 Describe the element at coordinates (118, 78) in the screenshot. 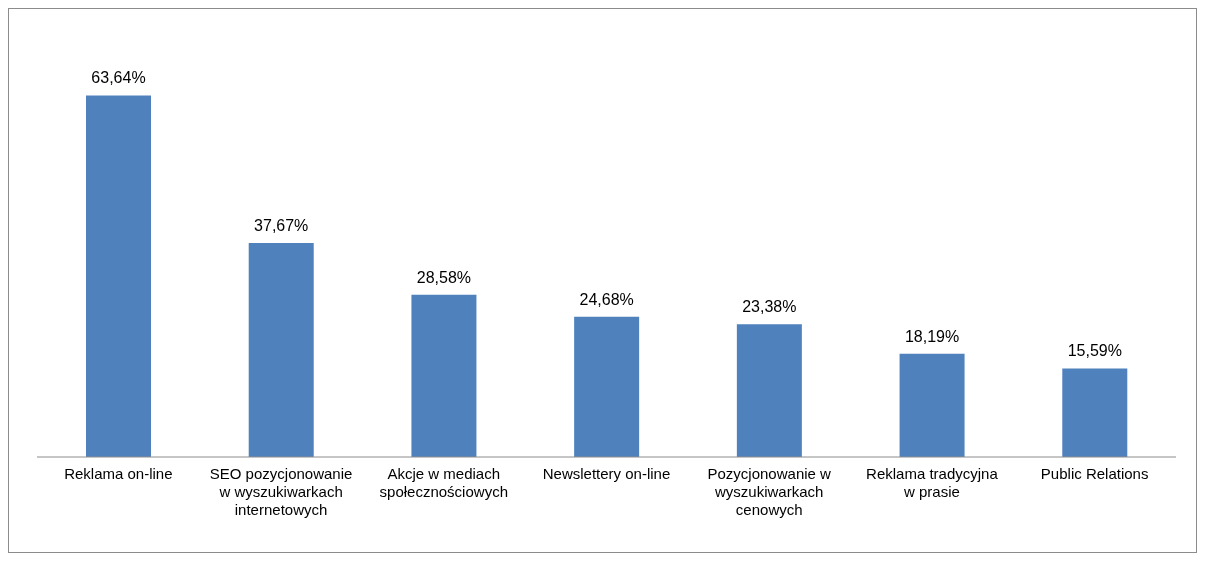

I see `data-label: 63,64%` at that location.